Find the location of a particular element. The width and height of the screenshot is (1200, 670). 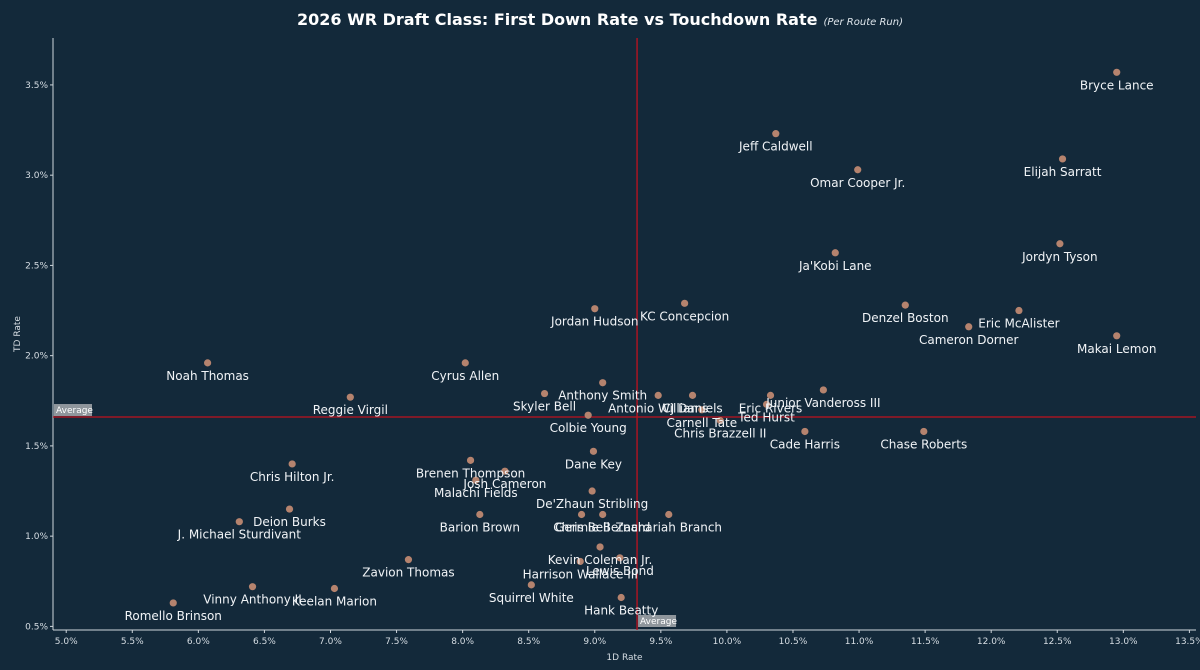

point-label: Ja'Kobi Lane is located at coordinates (835, 266).